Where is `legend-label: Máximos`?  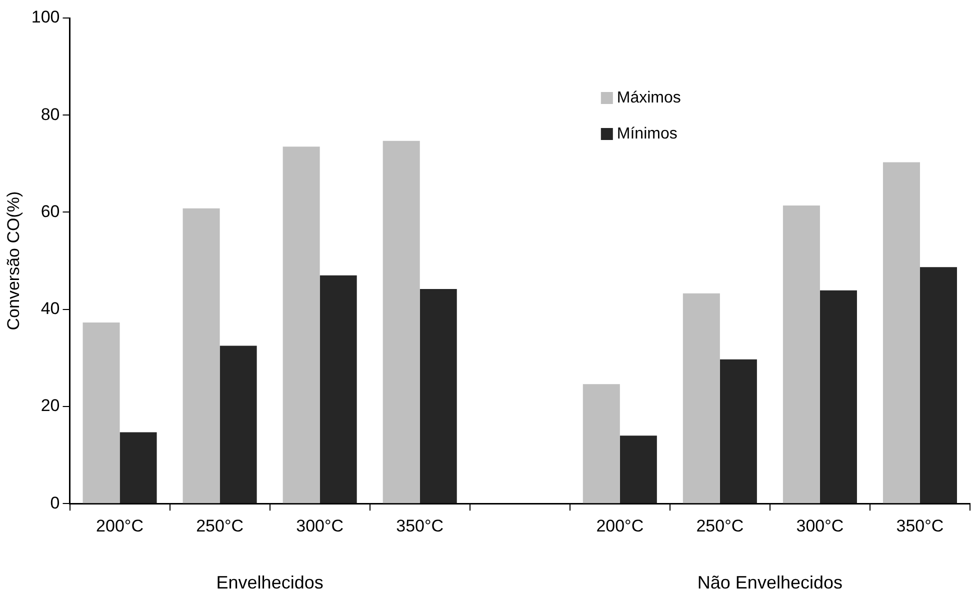
legend-label: Máximos is located at coordinates (648, 97).